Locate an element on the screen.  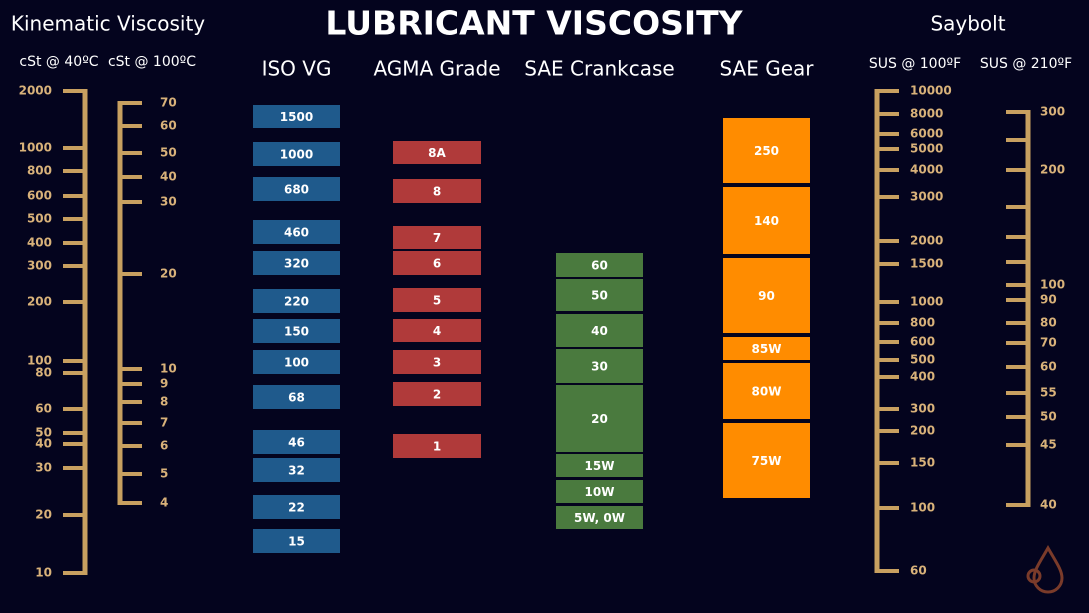
grade-label: 46 is located at coordinates (296, 443).